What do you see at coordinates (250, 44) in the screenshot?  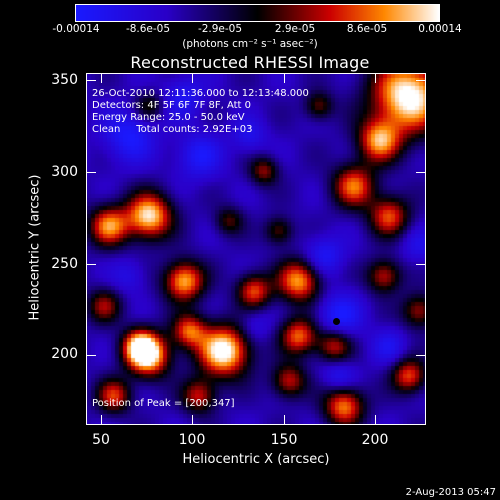 I see `colorbar-units: (photons cm⁻² s⁻¹ asec⁻²)` at bounding box center [250, 44].